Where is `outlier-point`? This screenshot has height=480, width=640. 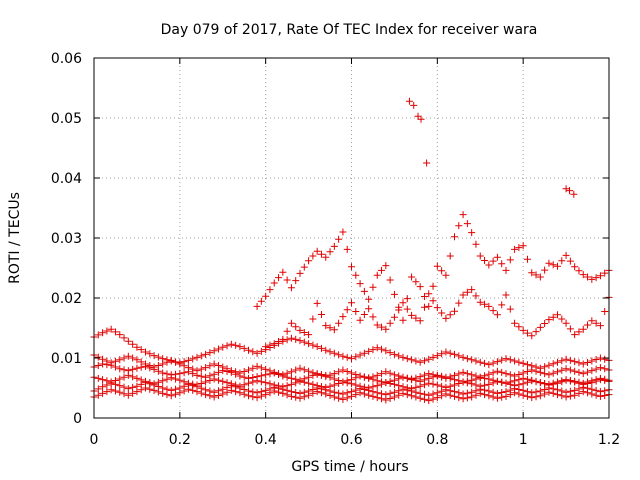 outlier-point is located at coordinates (570, 191).